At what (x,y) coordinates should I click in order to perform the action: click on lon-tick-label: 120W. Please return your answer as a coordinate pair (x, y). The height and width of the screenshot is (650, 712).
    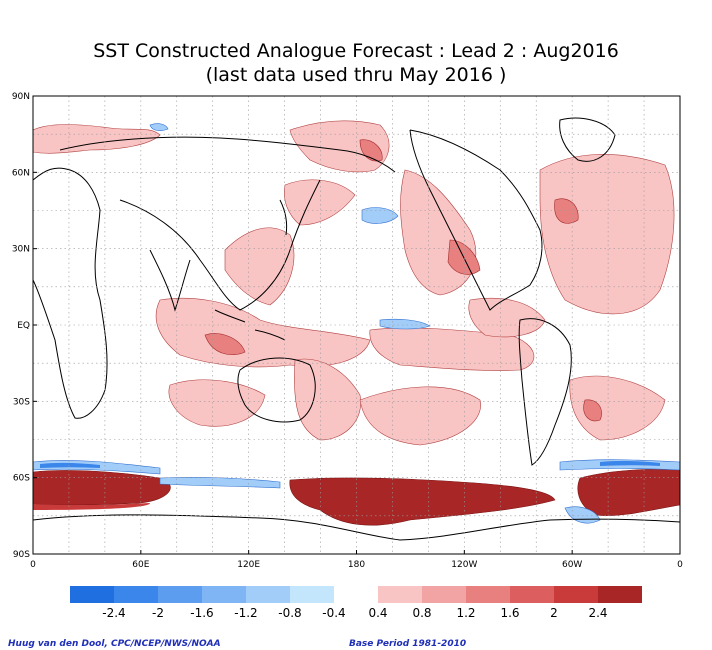
    Looking at the image, I should click on (464, 565).